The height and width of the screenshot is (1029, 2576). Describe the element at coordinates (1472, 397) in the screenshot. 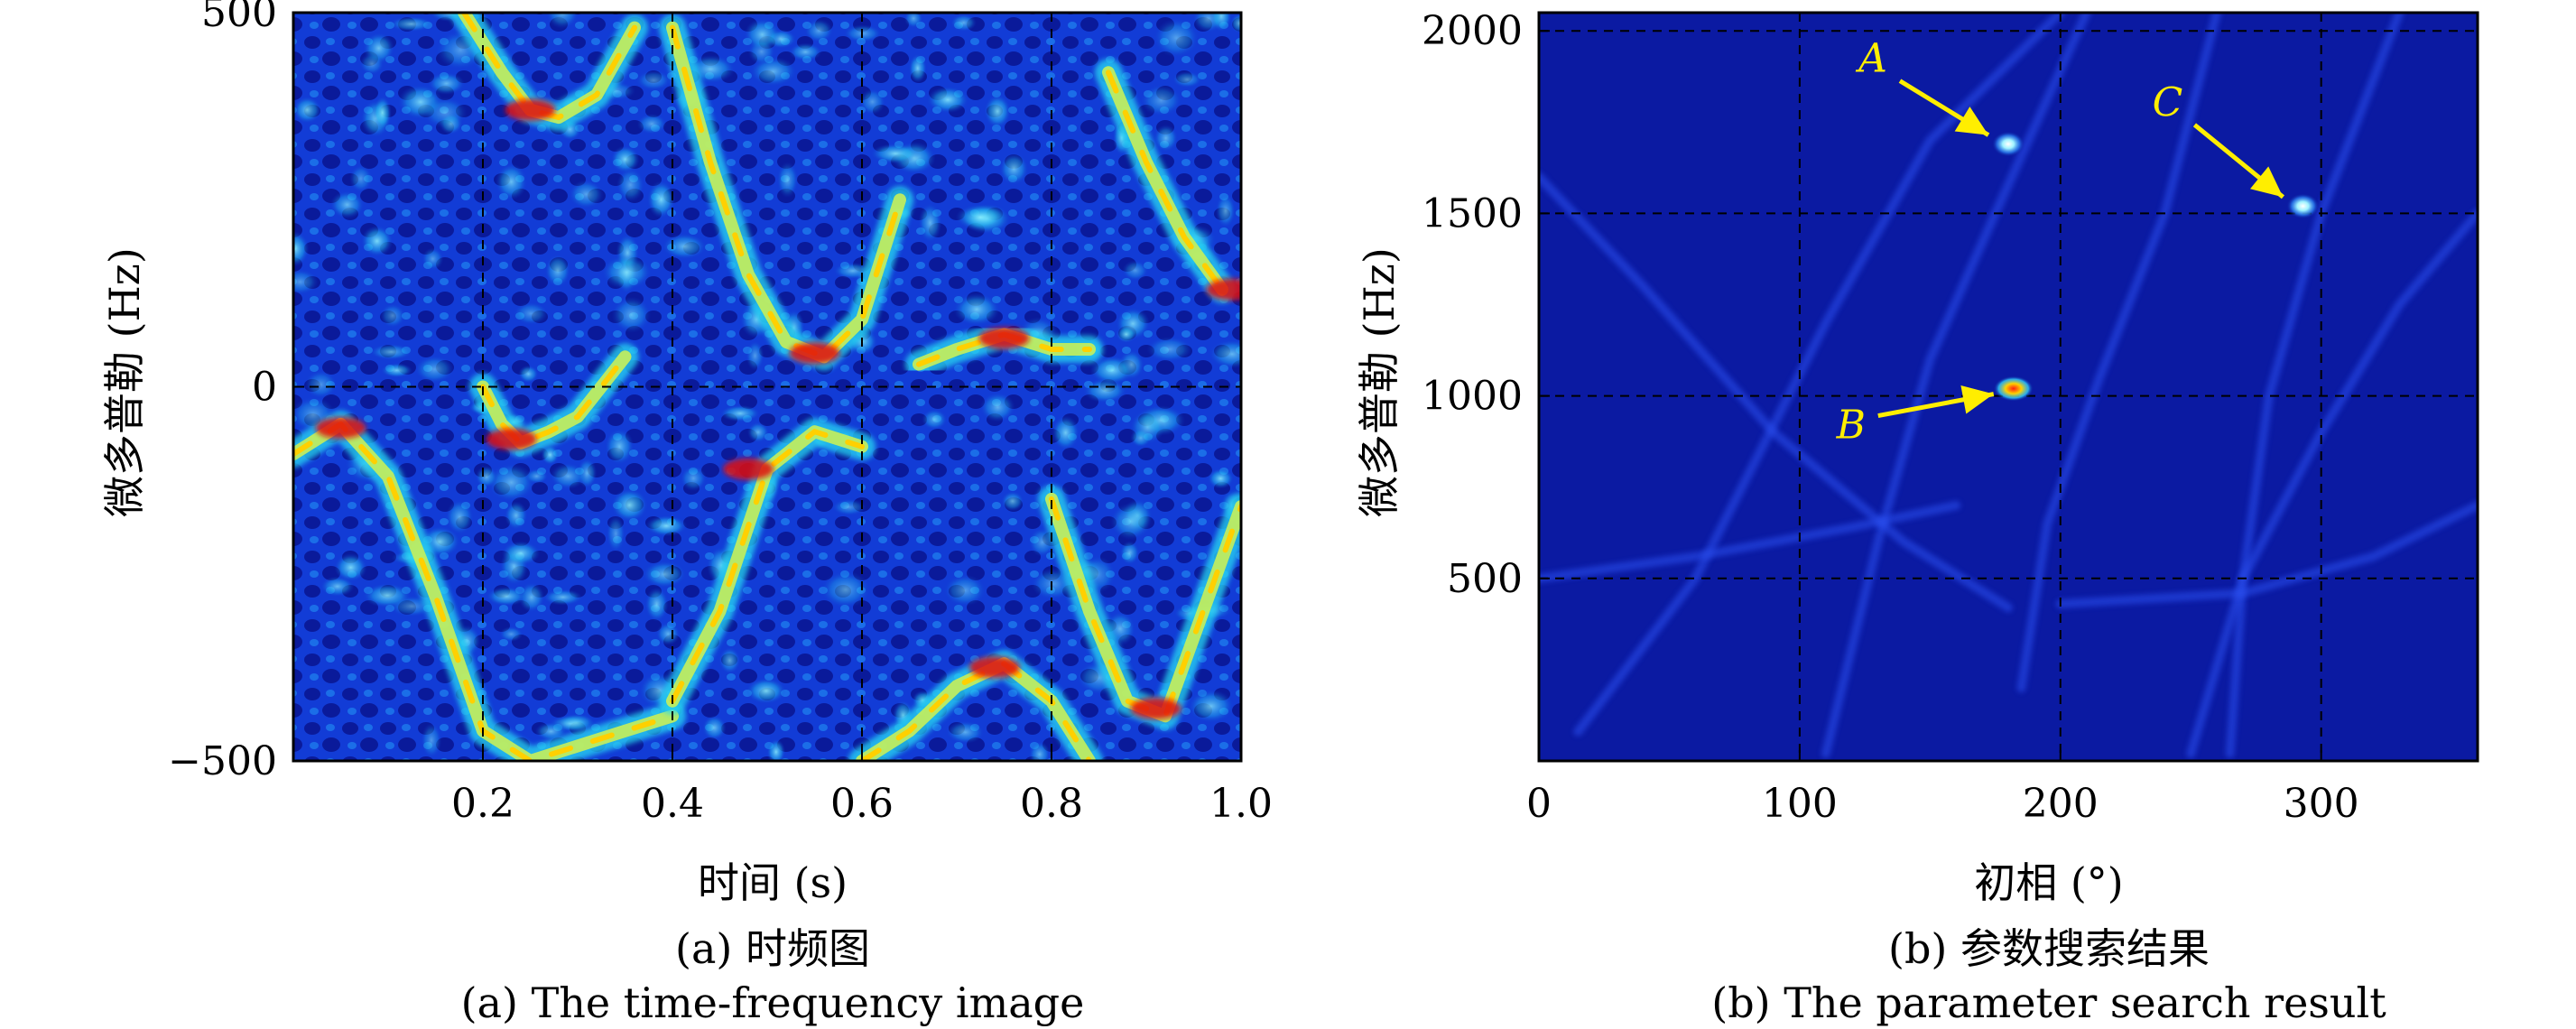

I see `y-tick-label: 1000` at that location.